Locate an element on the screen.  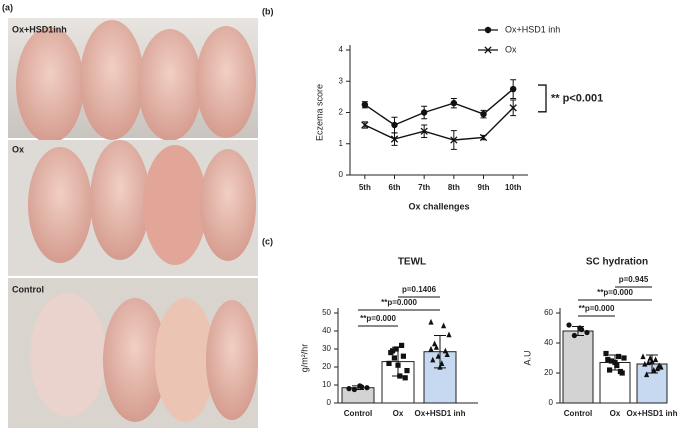
y-tick-label: 3 is located at coordinates (341, 80).